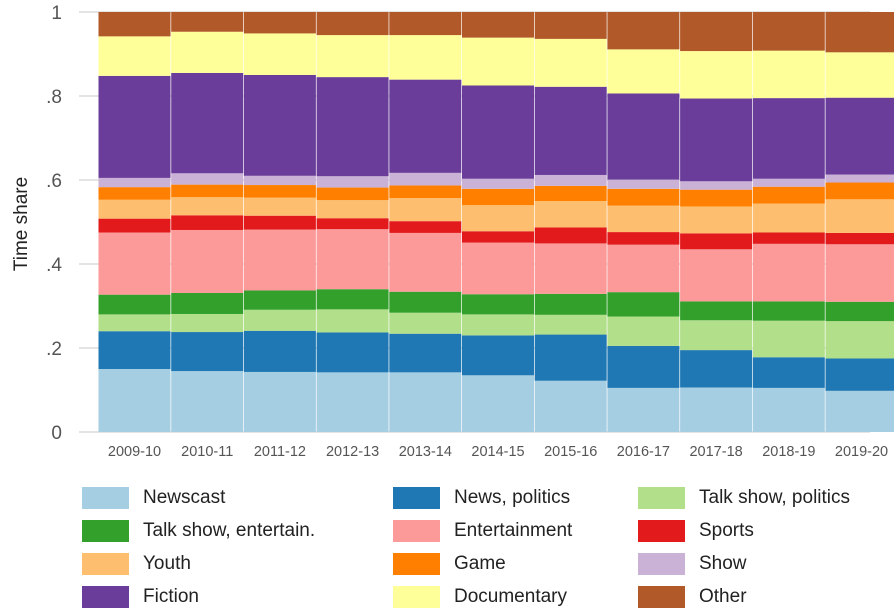 The height and width of the screenshot is (614, 894). What do you see at coordinates (167, 563) in the screenshot?
I see `legend-label: Youth` at bounding box center [167, 563].